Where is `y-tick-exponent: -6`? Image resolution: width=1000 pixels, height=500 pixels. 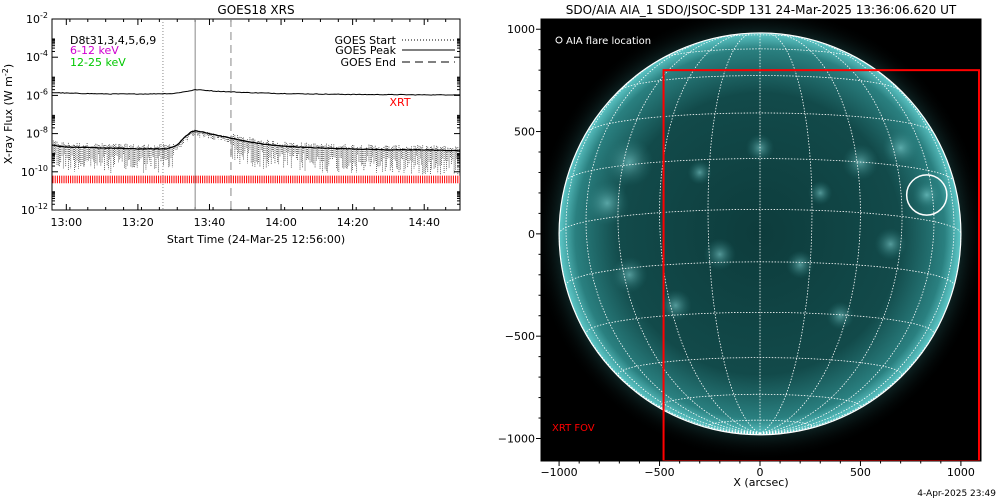 y-tick-exponent: -6 is located at coordinates (44, 91).